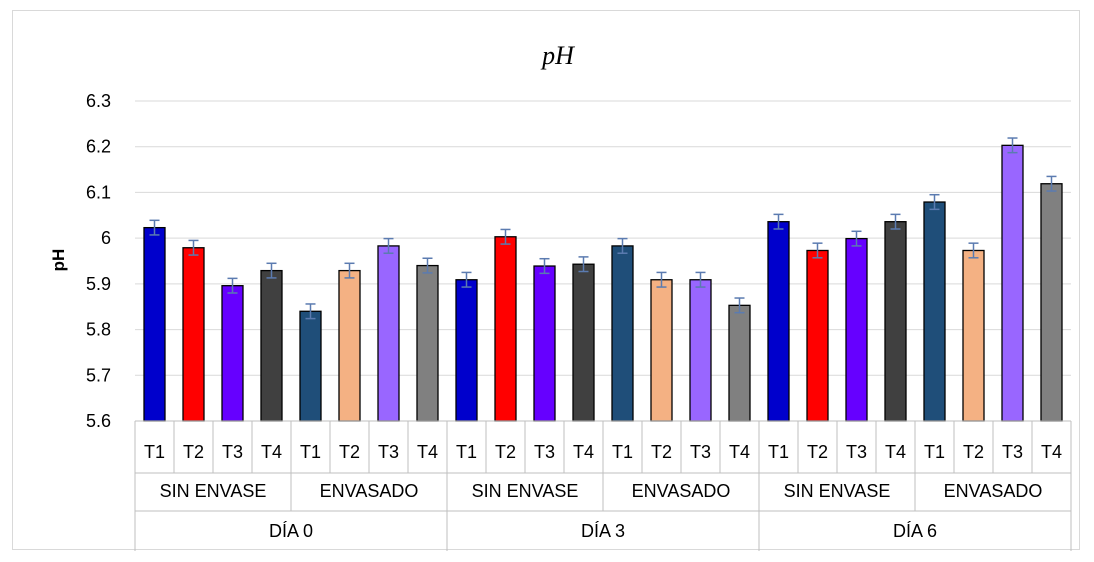 The height and width of the screenshot is (562, 1094). I want to click on y-tick-label: 6.1, so click(98, 192).